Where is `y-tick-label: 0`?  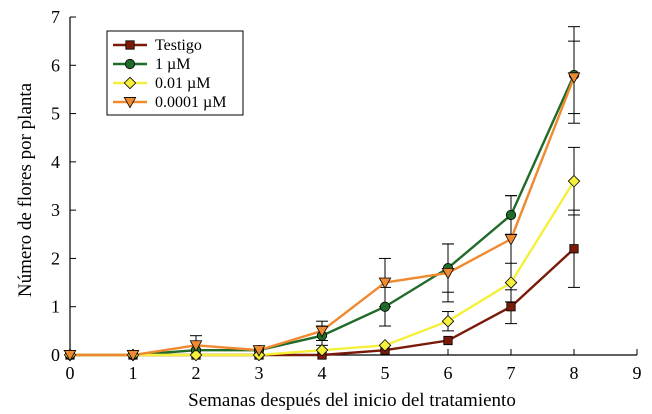 y-tick-label: 0 is located at coordinates (55, 355).